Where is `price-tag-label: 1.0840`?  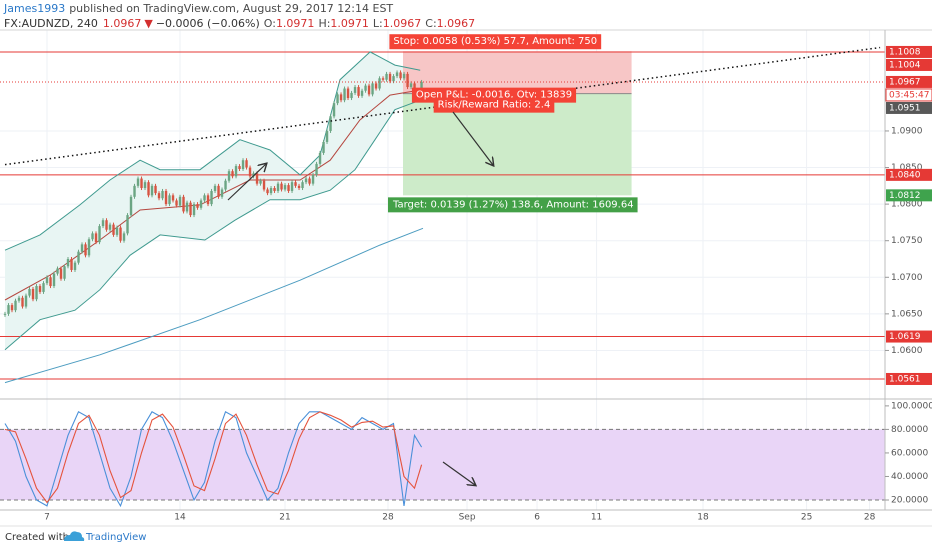
price-tag-label: 1.0840 is located at coordinates (905, 175).